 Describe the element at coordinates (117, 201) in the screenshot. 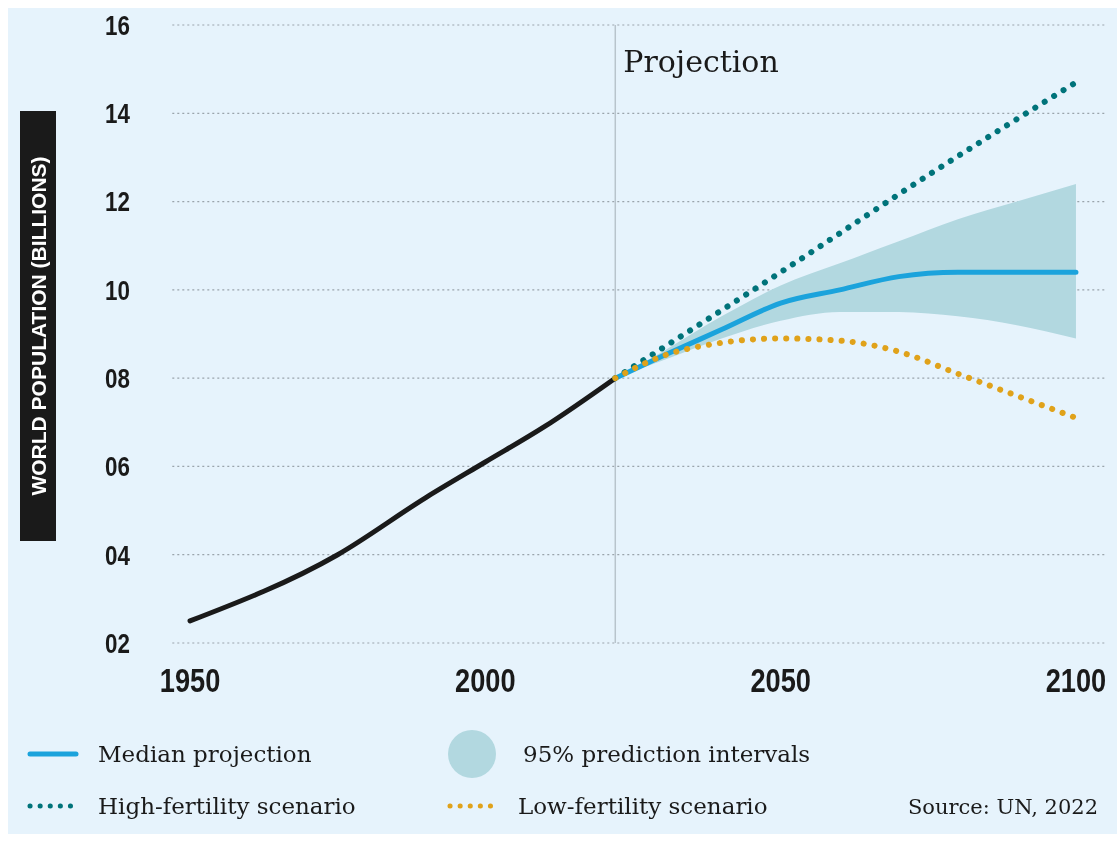

I see `y-tick-label: 12` at that location.